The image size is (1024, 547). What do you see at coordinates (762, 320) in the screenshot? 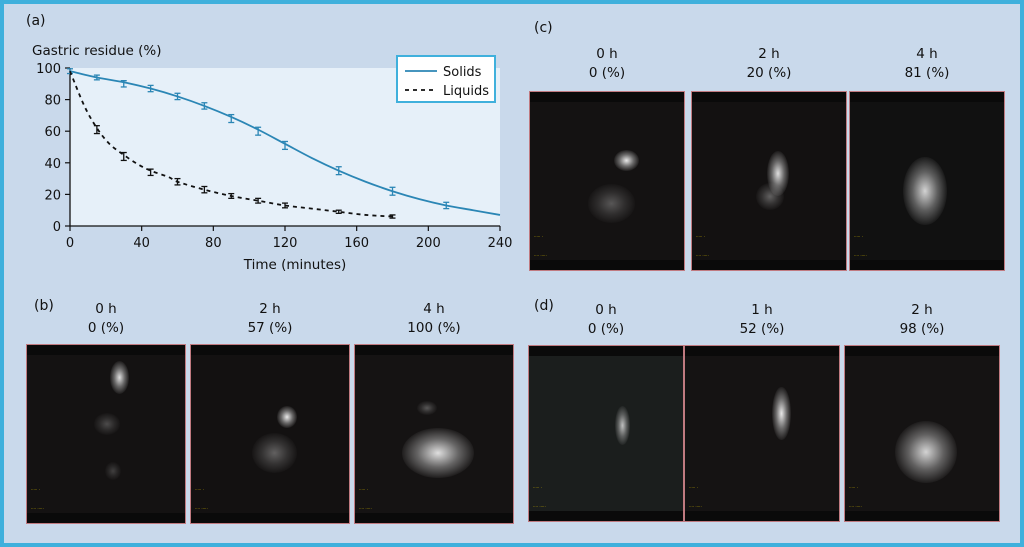
I see `image-header: 1 h 52 (%)` at bounding box center [762, 320].